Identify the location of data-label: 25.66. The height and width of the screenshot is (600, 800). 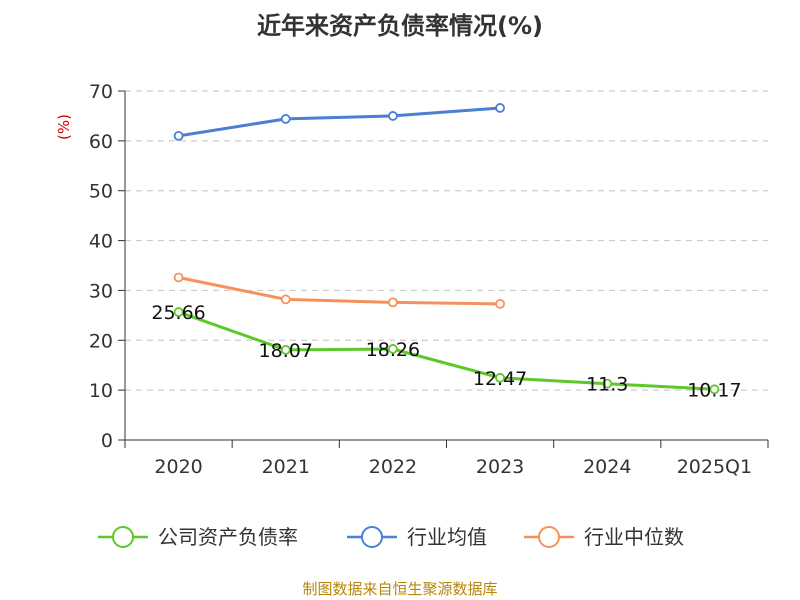
(178, 313).